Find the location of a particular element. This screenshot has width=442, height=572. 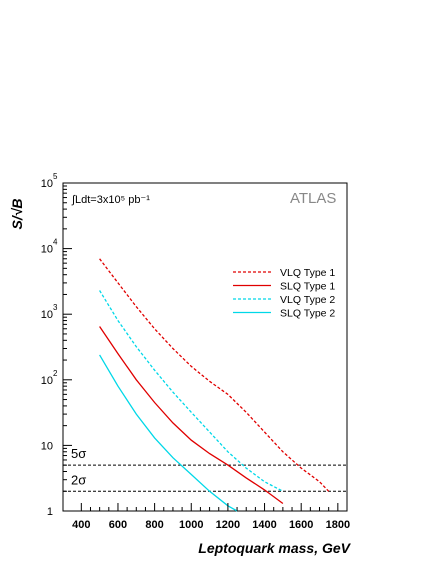

x-tick-label: 1800 is located at coordinates (338, 525).